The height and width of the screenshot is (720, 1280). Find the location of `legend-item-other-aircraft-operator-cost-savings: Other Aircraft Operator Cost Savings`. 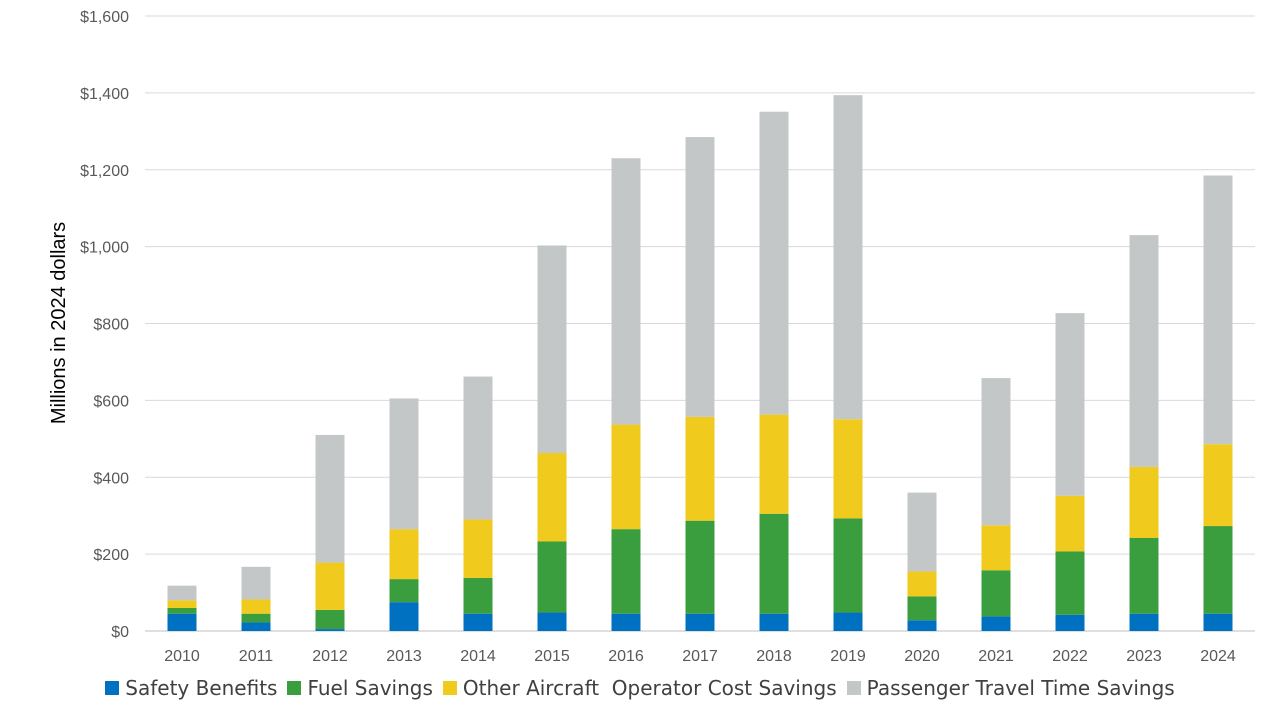

legend-item-other-aircraft-operator-cost-savings: Other Aircraft Operator Cost Savings is located at coordinates (639, 688).